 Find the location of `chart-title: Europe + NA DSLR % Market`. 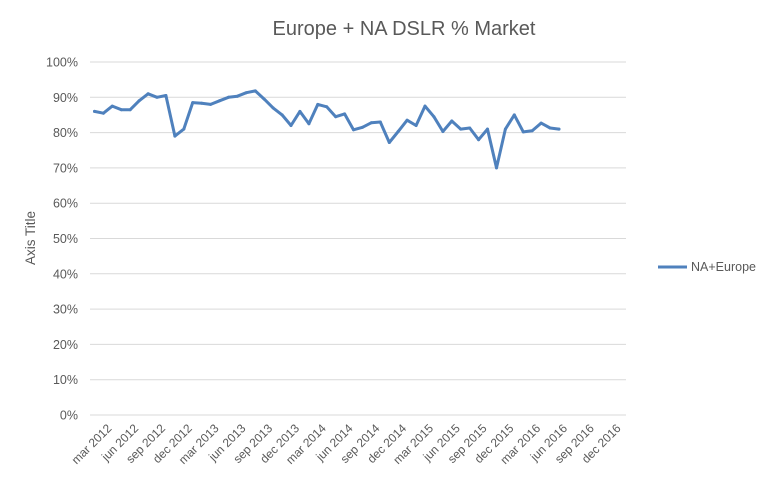

chart-title: Europe + NA DSLR % Market is located at coordinates (404, 29).